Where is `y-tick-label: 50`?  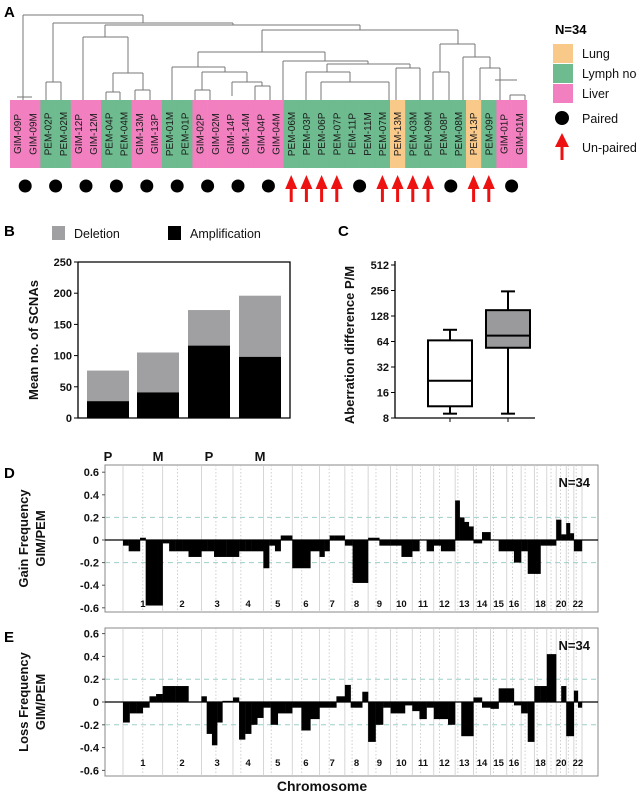
y-tick-label: 50 is located at coordinates (66, 388).